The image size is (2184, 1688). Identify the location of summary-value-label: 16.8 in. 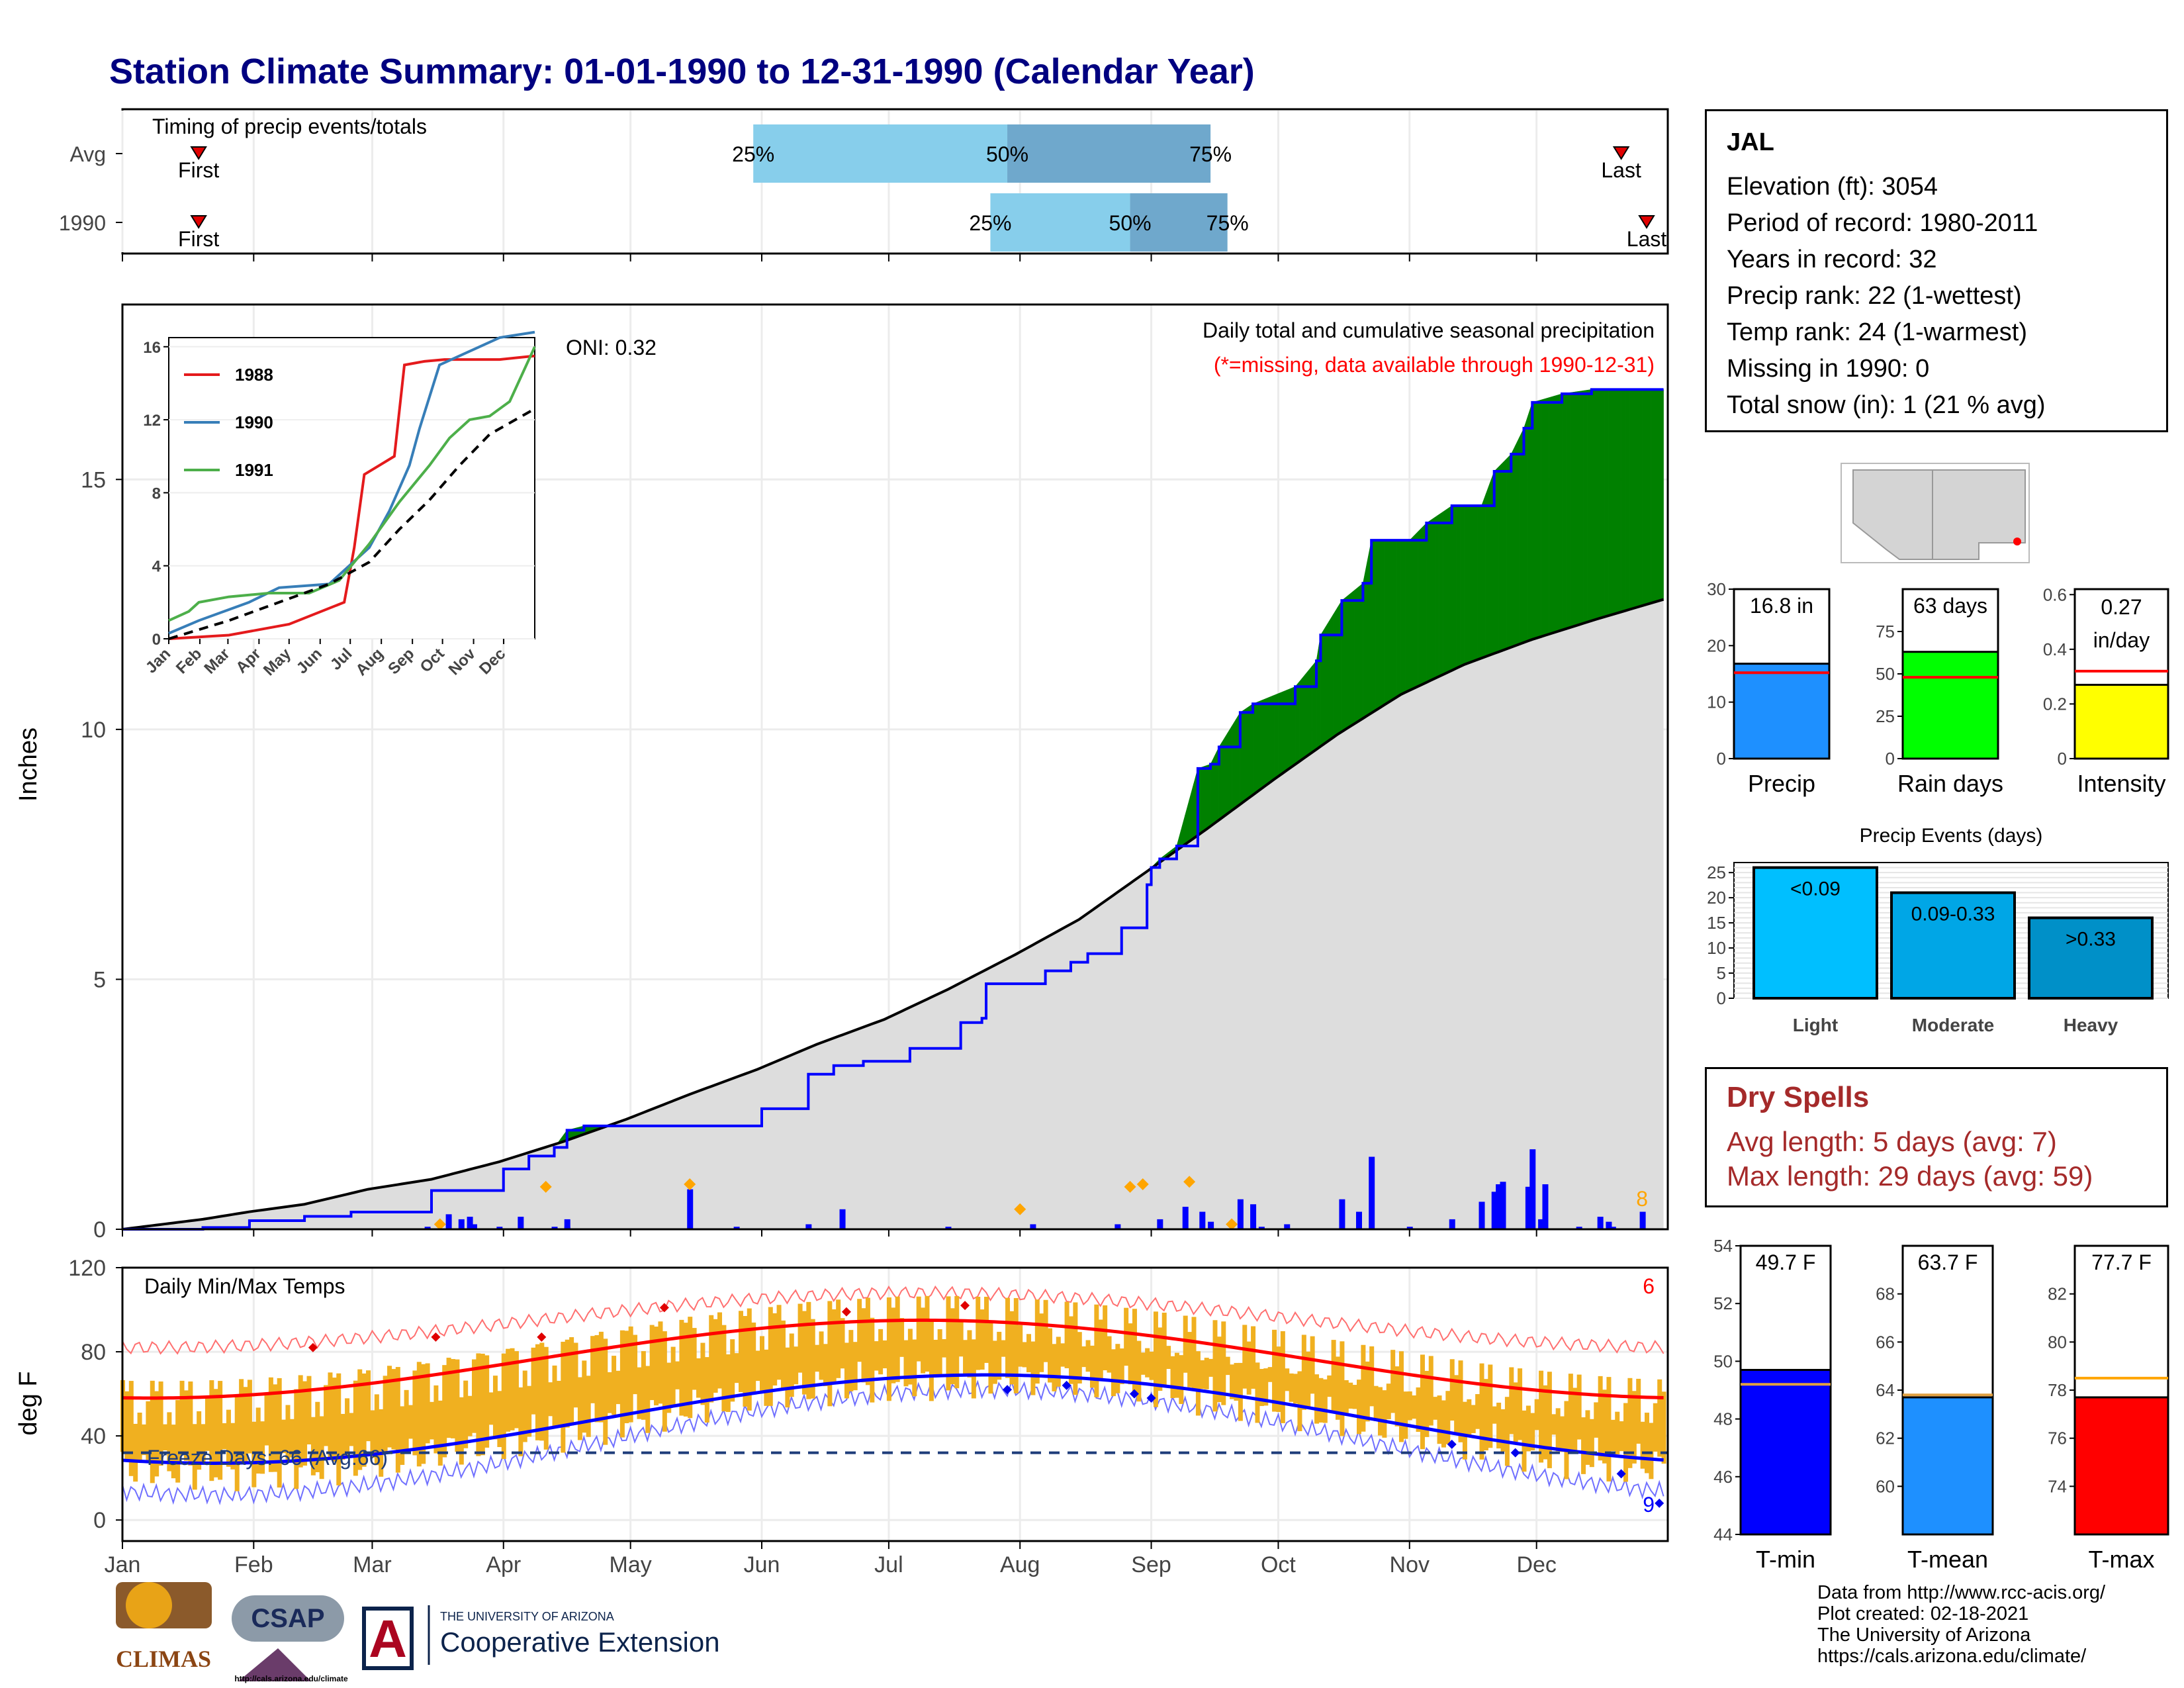
(1781, 606).